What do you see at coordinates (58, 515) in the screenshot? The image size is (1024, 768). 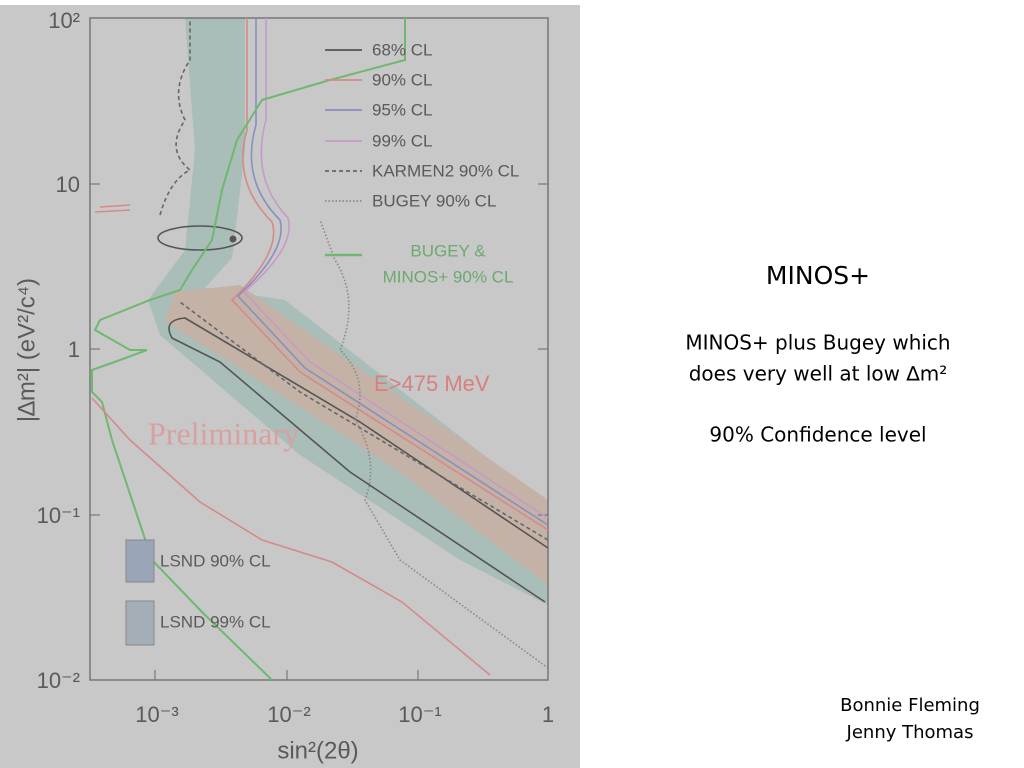 I see `y-tick-label: 10⁻¹` at bounding box center [58, 515].